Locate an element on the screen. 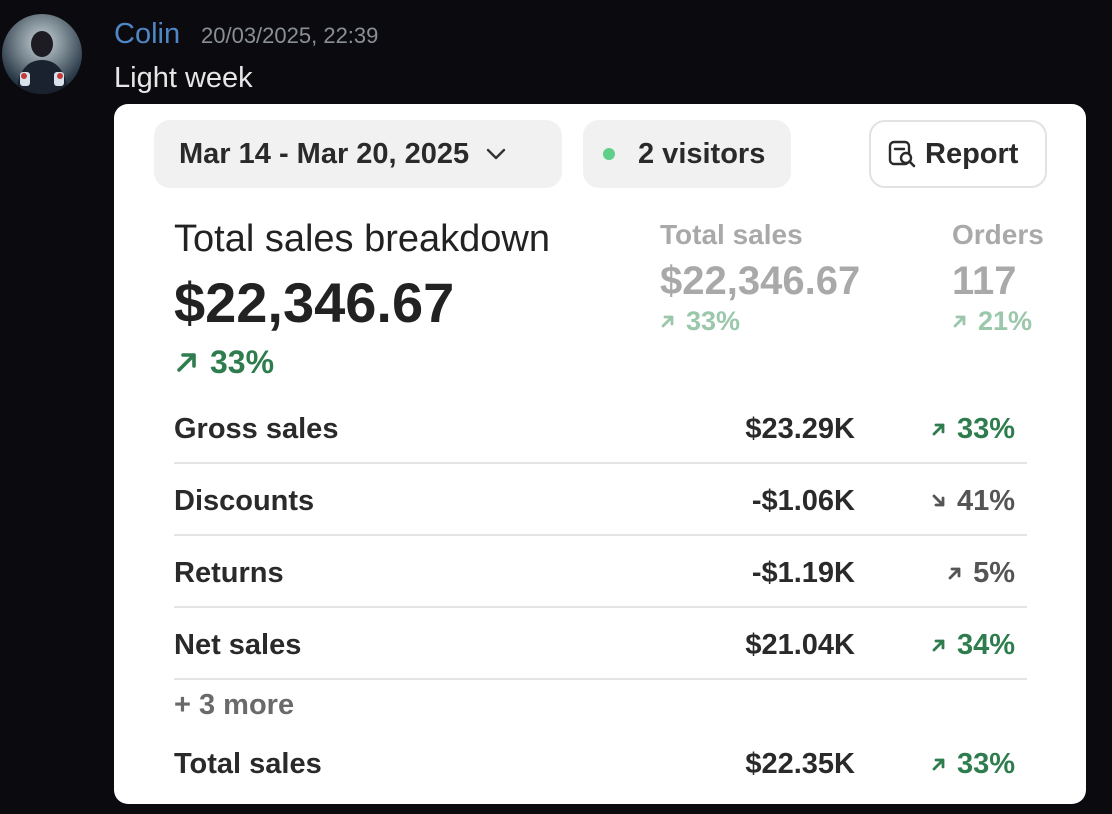 The width and height of the screenshot is (1112, 814). row-change: 41% is located at coordinates (973, 501).